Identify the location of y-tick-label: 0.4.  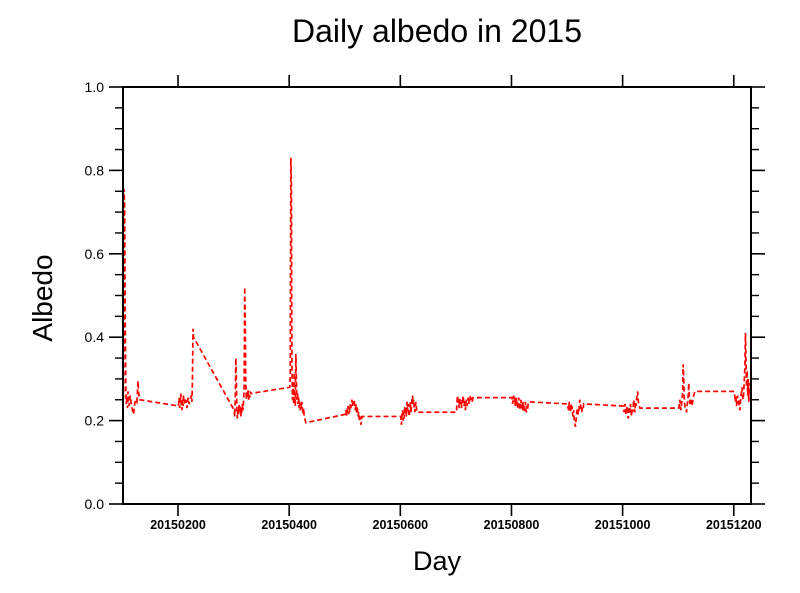
(95, 337).